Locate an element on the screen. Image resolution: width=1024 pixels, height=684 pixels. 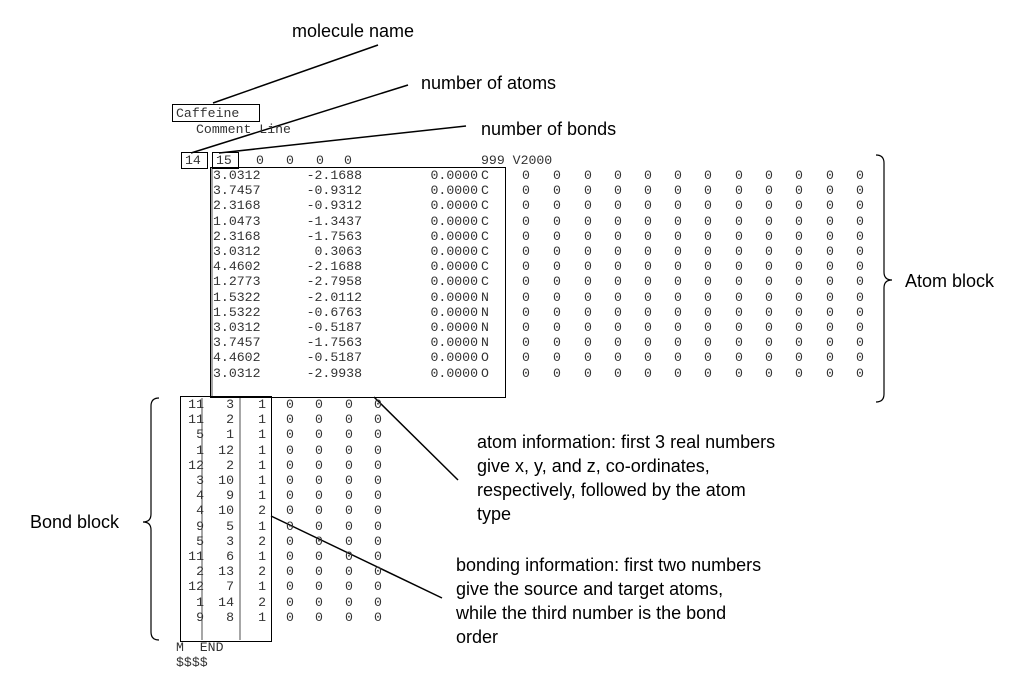
atom-block-brace is located at coordinates (884, 278).